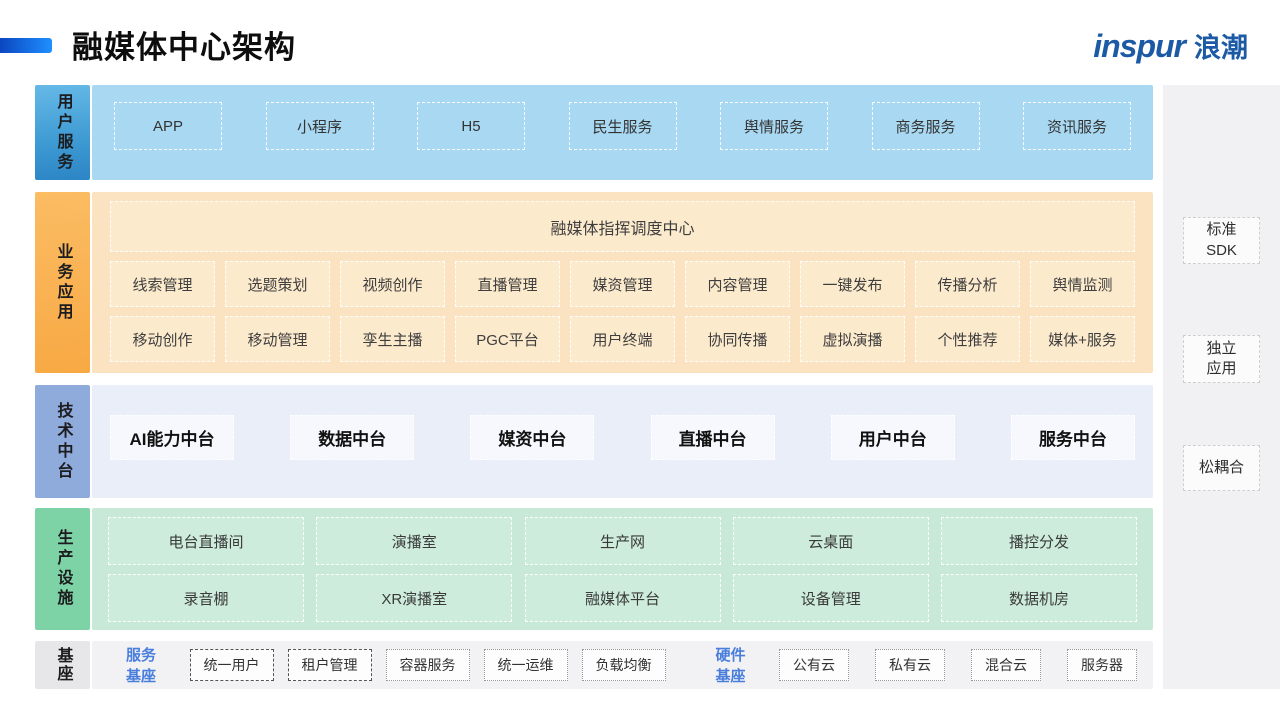  I want to click on business-box: 线索管理, so click(162, 284).